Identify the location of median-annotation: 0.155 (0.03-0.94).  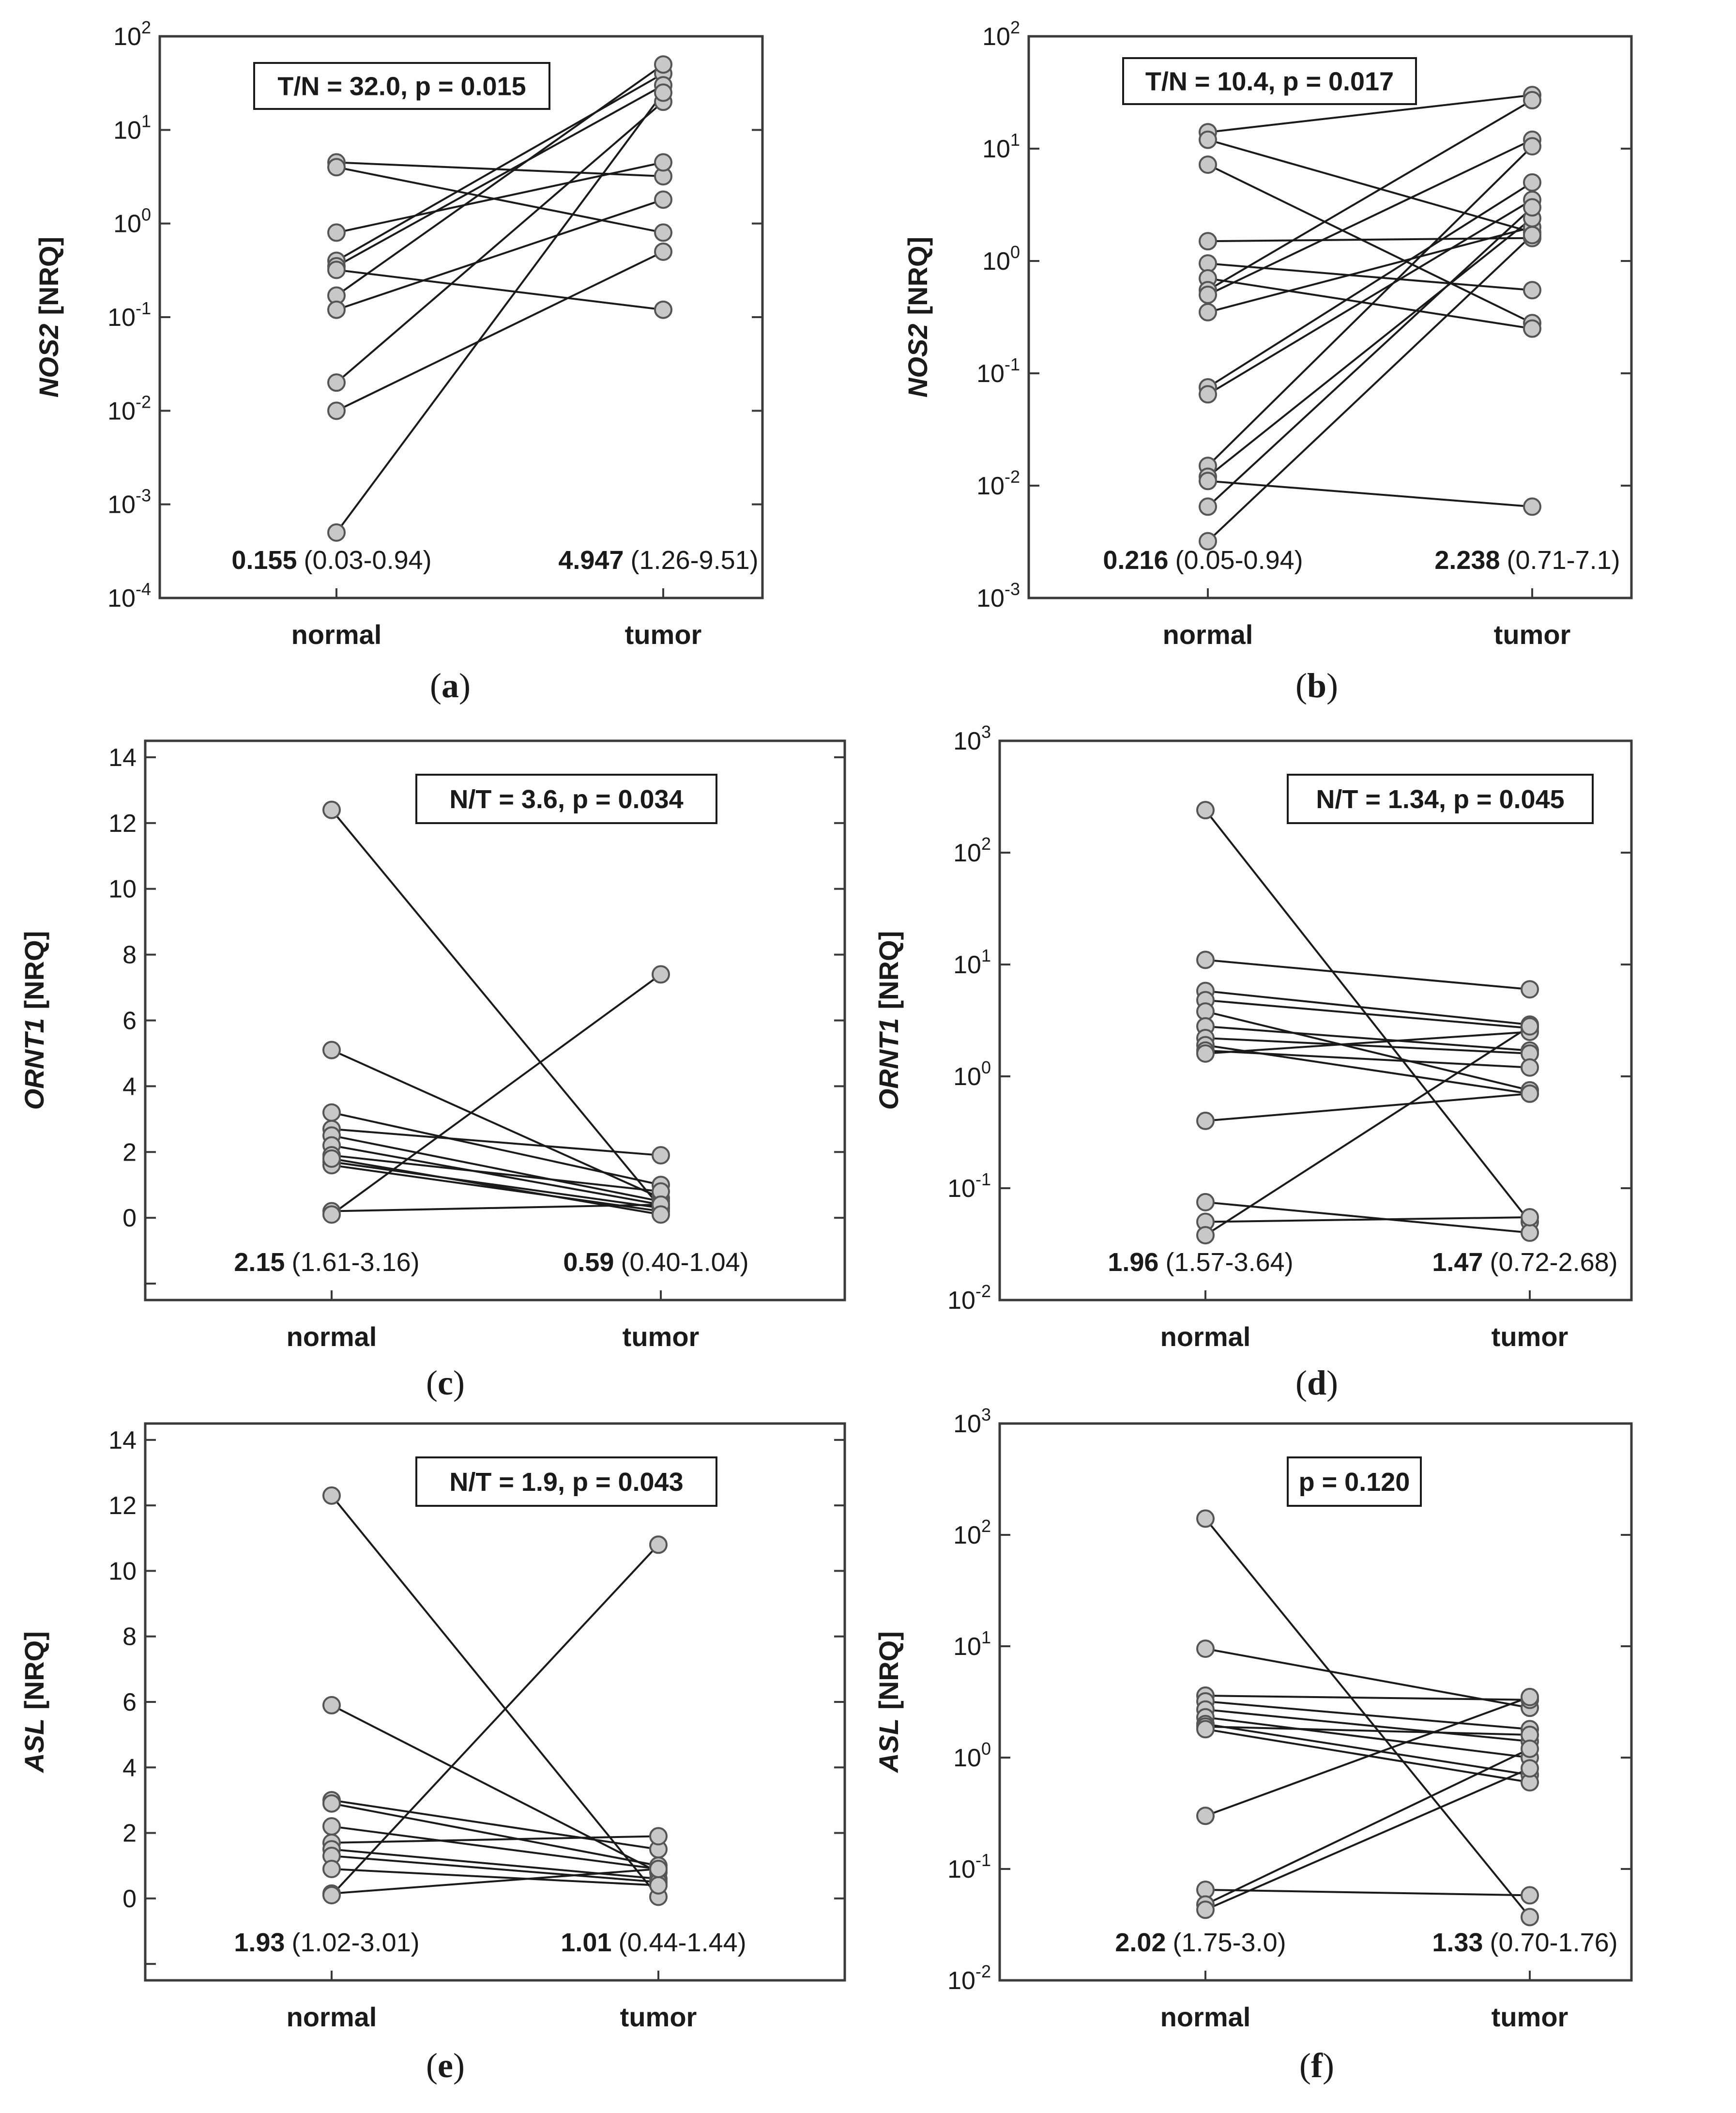
(331, 560).